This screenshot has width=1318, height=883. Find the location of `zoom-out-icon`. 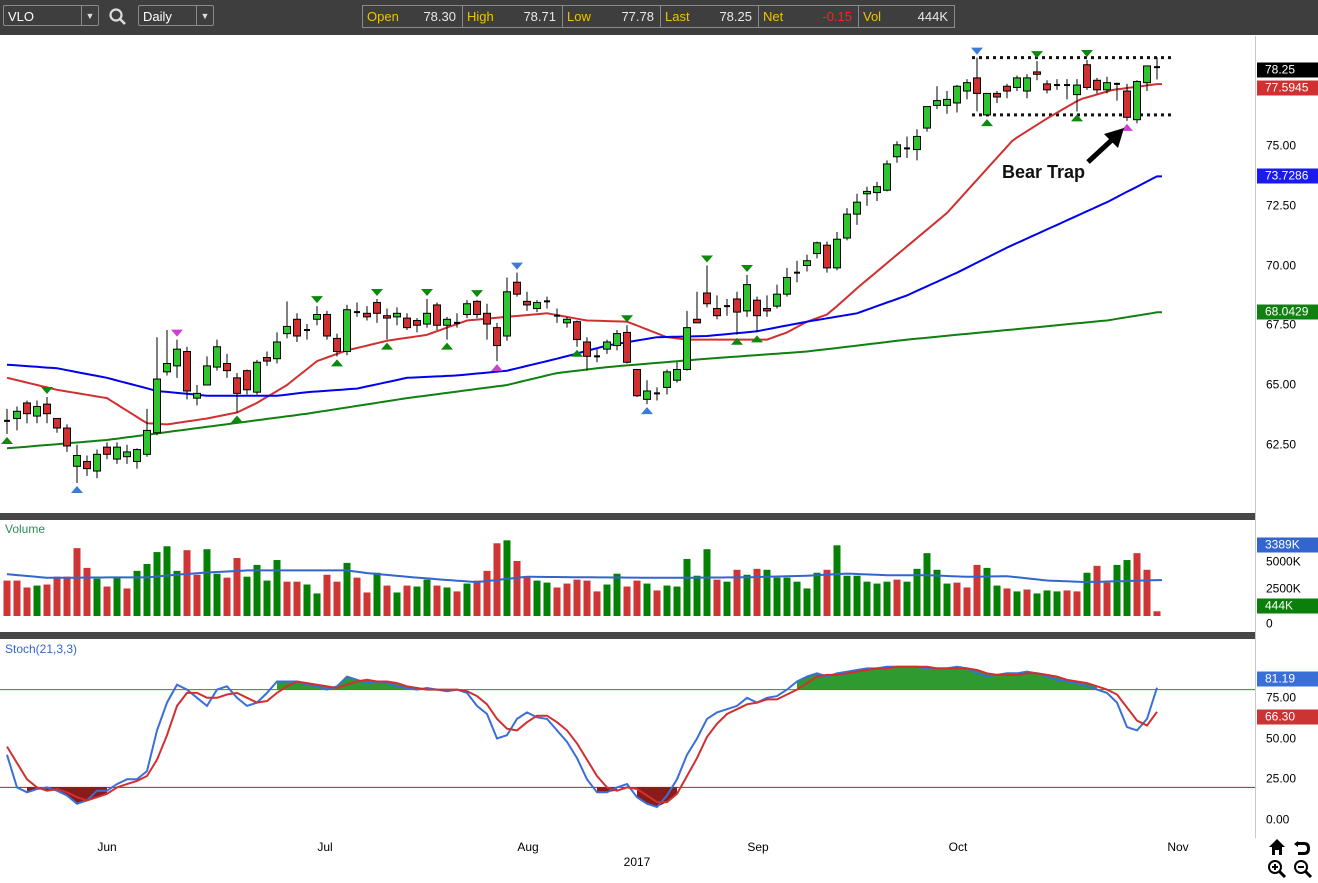

zoom-out-icon is located at coordinates (1303, 871).